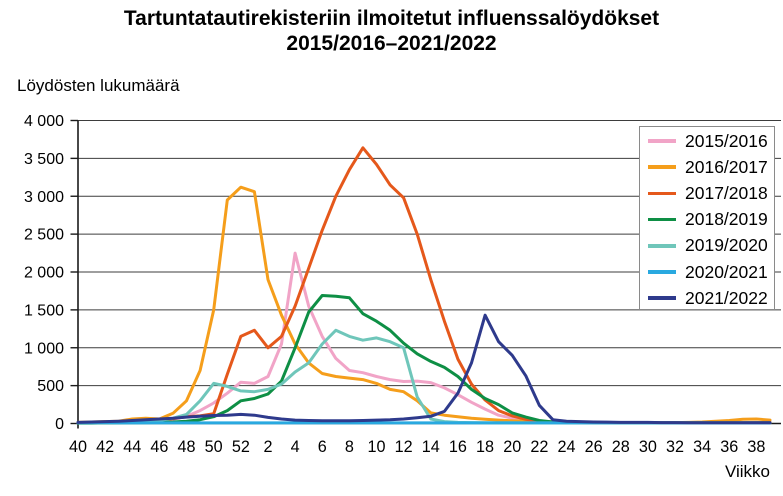 The width and height of the screenshot is (783, 496). What do you see at coordinates (44, 197) in the screenshot?
I see `y-tick-label: 3 000` at bounding box center [44, 197].